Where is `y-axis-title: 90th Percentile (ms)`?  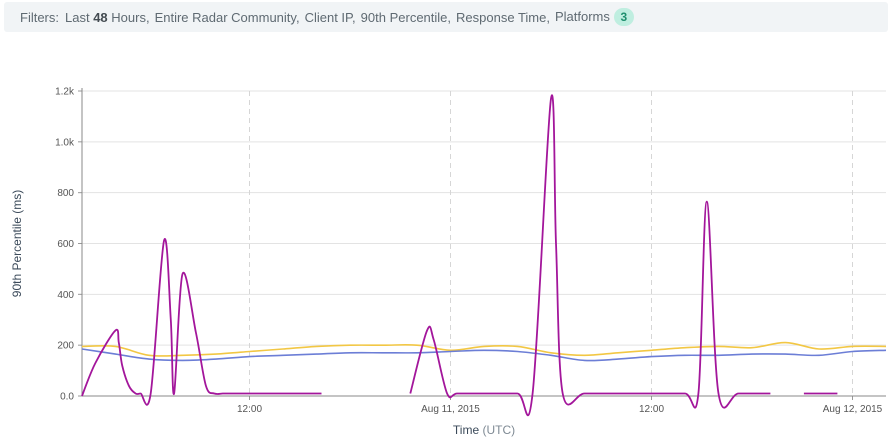 y-axis-title: 90th Percentile (ms) is located at coordinates (17, 243).